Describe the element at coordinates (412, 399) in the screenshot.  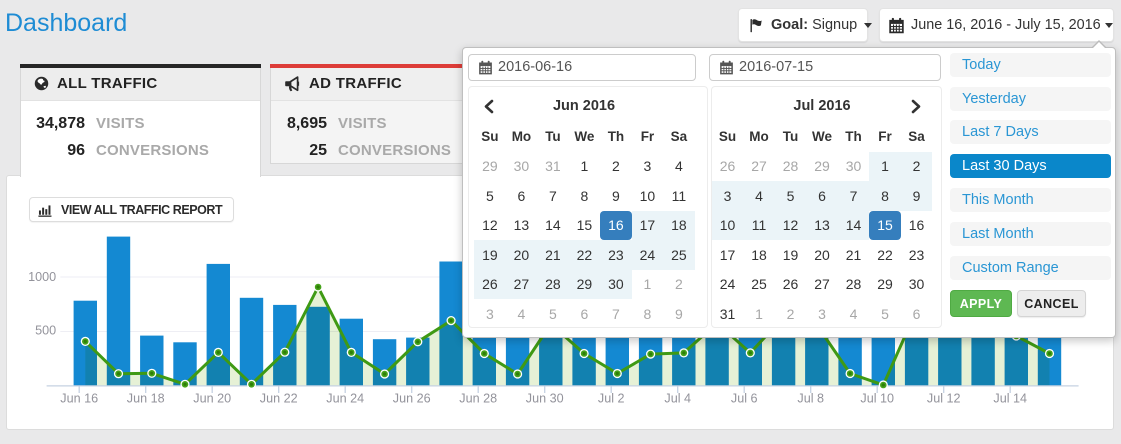
I see `svg-text: Jun 26` at that location.